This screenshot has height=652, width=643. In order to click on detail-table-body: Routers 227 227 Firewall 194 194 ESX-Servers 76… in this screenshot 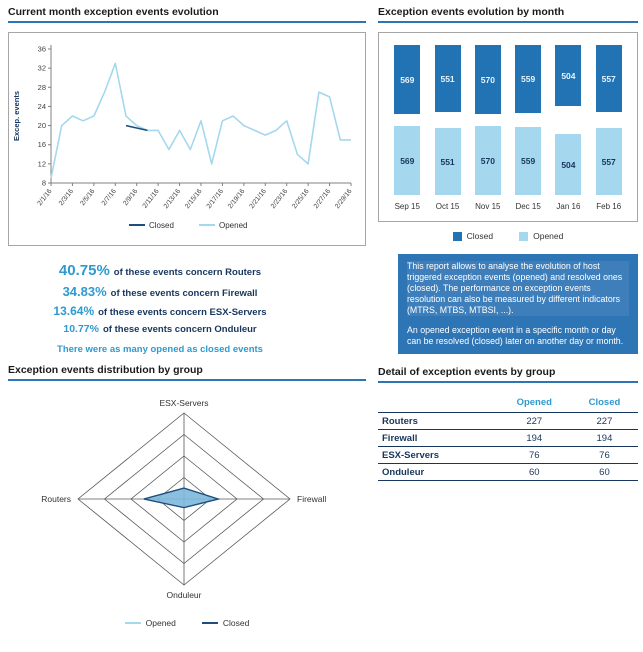, I will do `click(508, 446)`.